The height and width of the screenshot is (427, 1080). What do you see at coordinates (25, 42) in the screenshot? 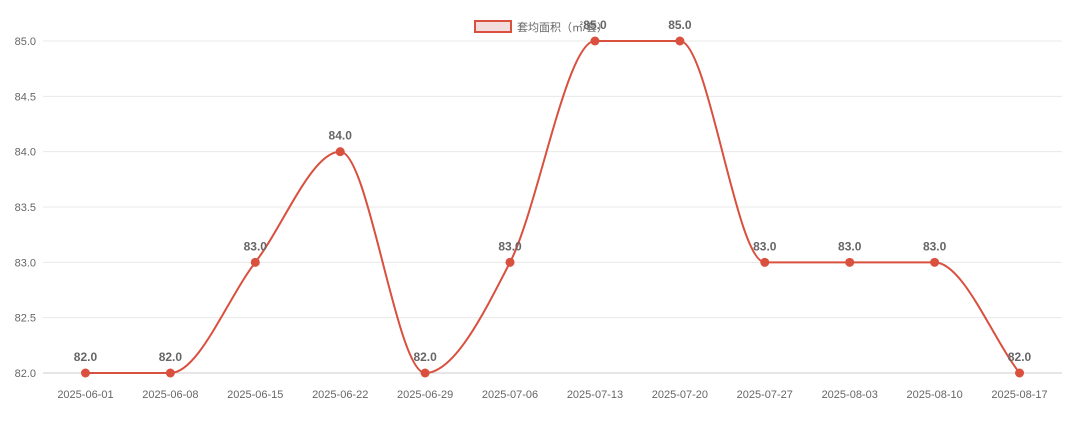
I see `y-tick-label: 85.0` at bounding box center [25, 42].